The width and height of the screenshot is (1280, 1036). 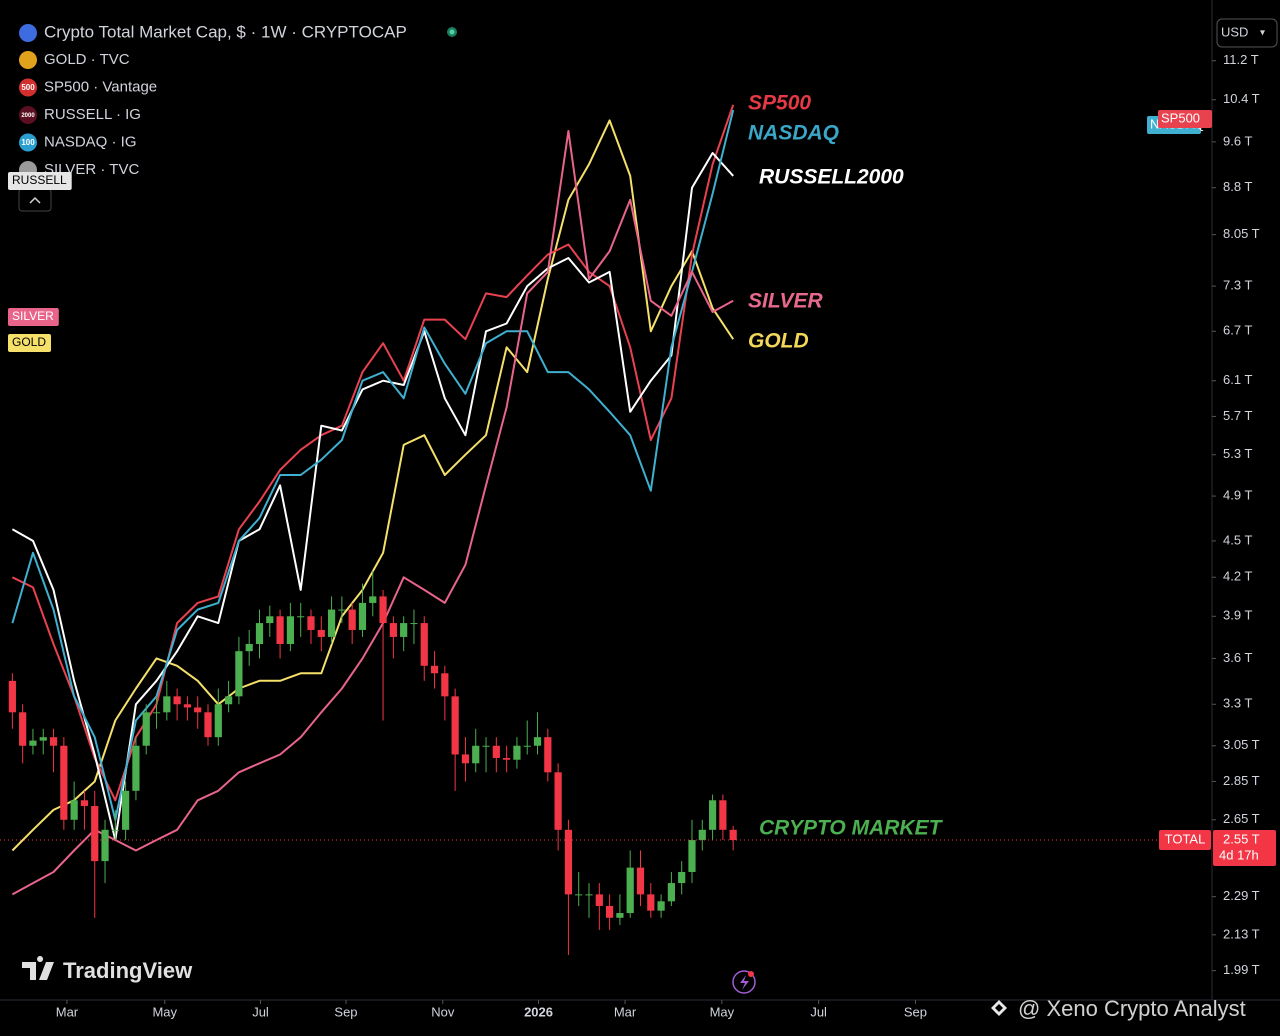 What do you see at coordinates (786, 301) in the screenshot?
I see `annotation: SILVER` at bounding box center [786, 301].